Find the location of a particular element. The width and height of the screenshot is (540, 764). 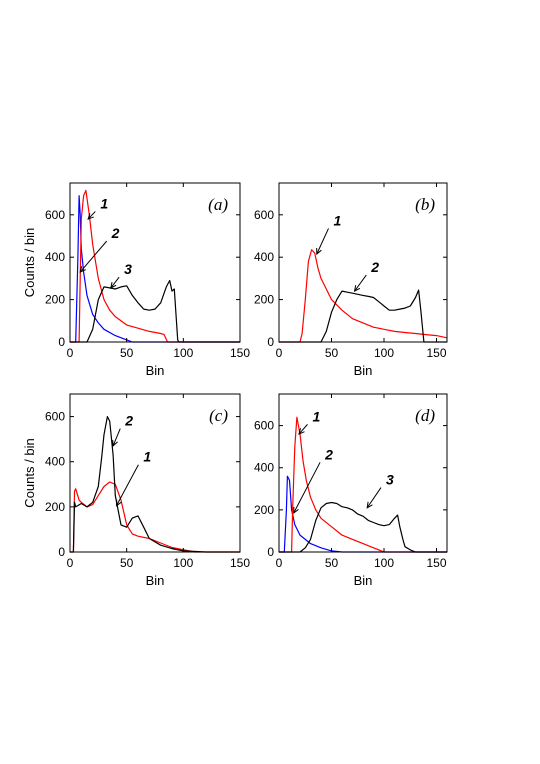

panel-2: 0 50 100 150 0 200 400 600 Bin (b) 1 2 is located at coordinates (351, 280).